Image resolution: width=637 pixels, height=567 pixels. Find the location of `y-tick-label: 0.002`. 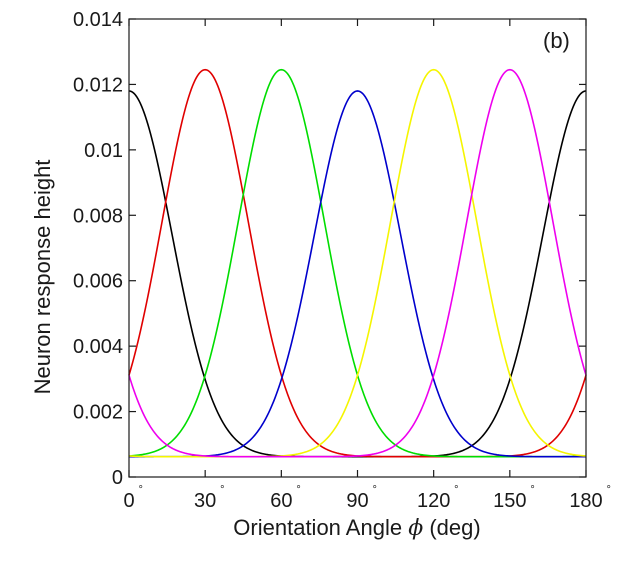

y-tick-label: 0.002 is located at coordinates (98, 413).